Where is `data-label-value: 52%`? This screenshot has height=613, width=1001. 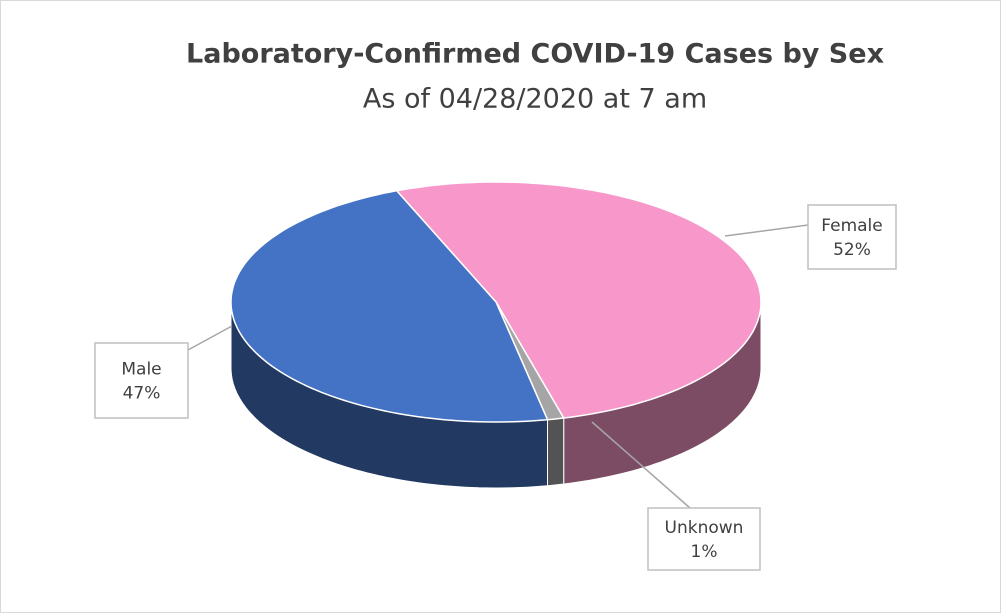
data-label-value: 52% is located at coordinates (852, 250).